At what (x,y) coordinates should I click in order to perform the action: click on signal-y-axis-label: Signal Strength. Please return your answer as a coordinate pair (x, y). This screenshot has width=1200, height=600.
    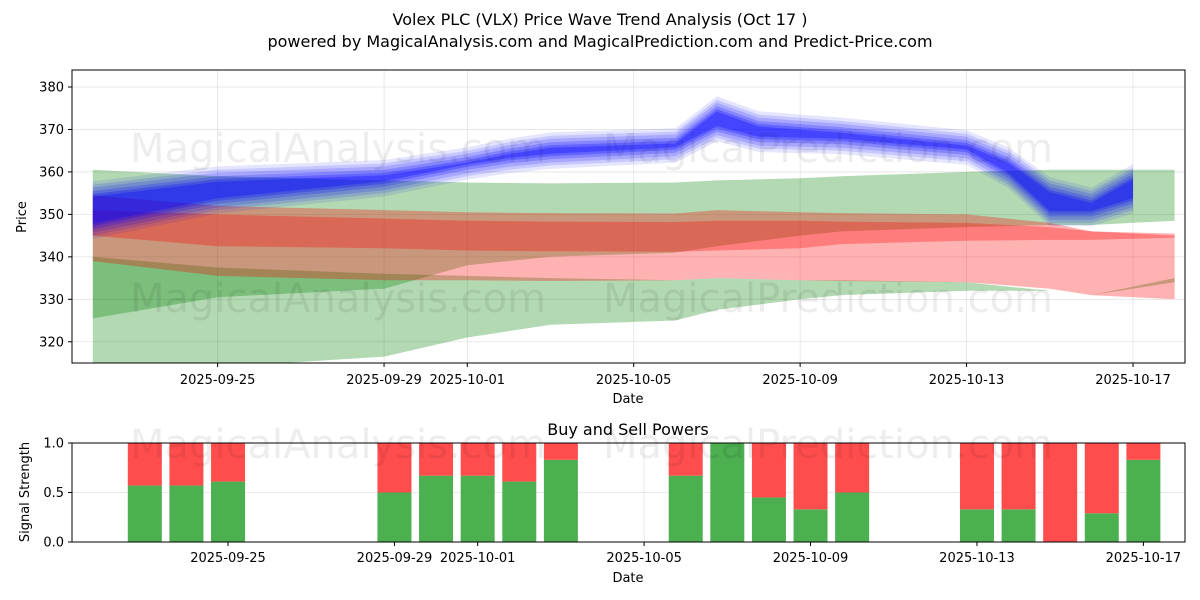
    Looking at the image, I should click on (25, 492).